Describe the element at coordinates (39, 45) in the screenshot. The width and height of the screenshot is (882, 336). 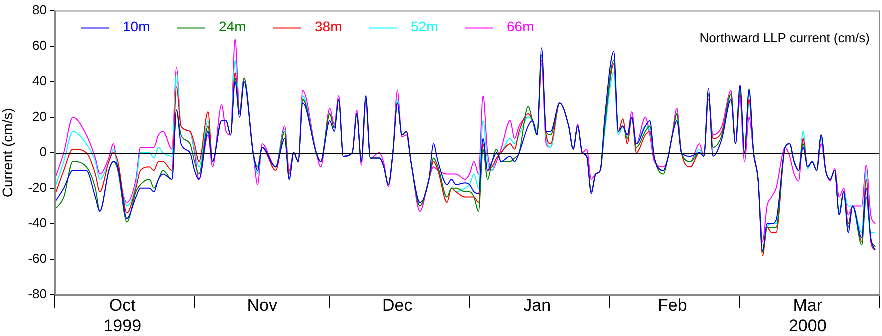
I see `y-tick-label: 60` at that location.